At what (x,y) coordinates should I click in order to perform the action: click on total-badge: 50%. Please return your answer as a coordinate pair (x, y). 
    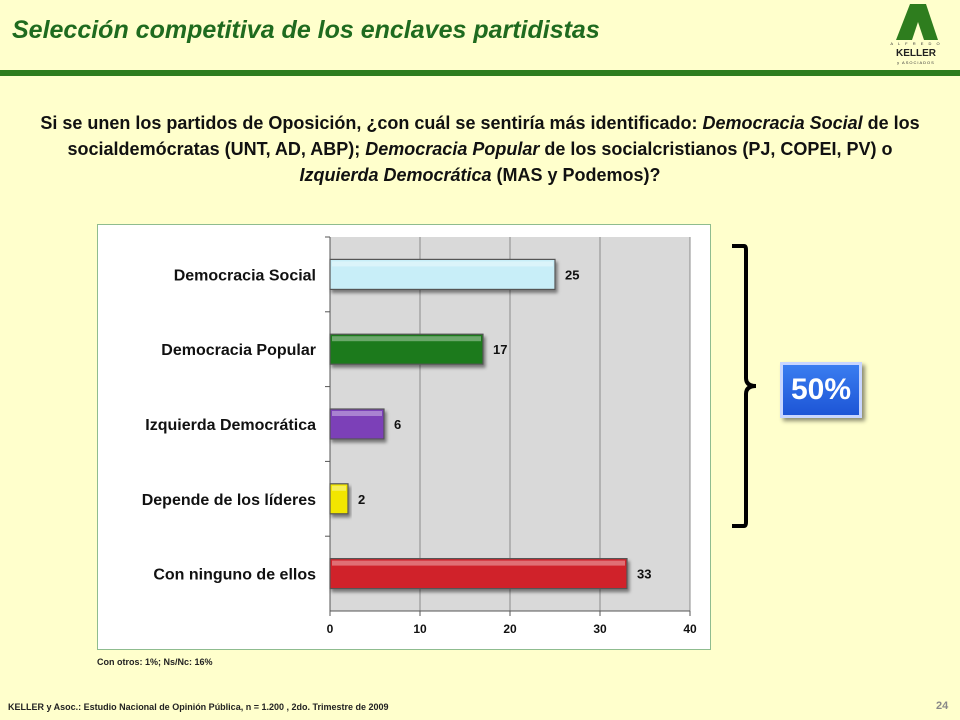
    Looking at the image, I should click on (821, 390).